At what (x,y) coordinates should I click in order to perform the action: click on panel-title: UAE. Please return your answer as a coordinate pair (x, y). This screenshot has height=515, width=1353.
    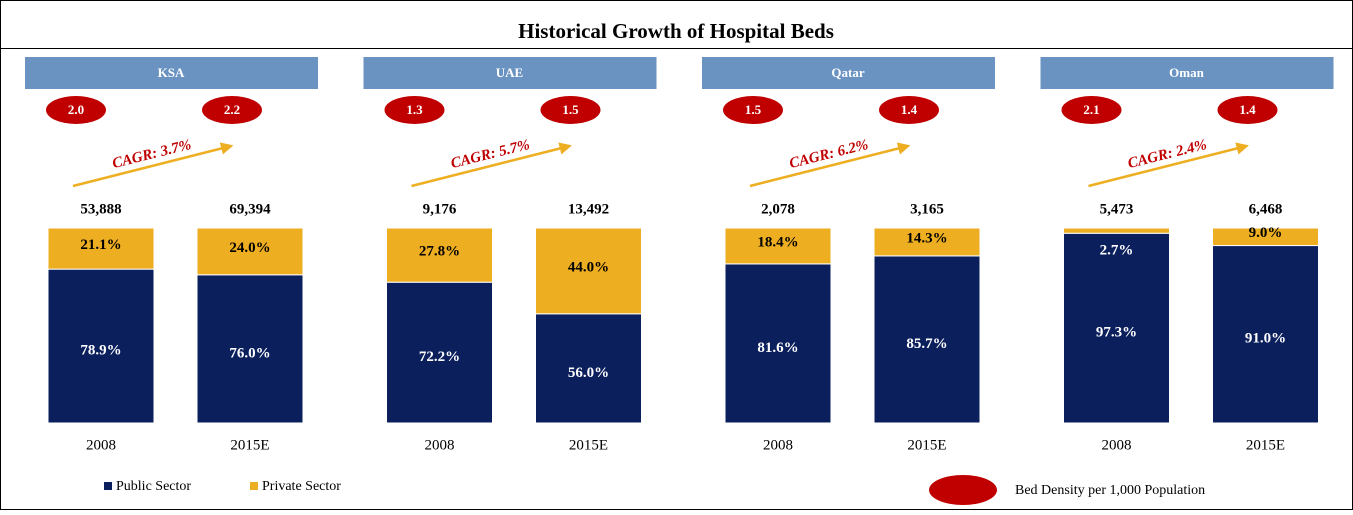
    Looking at the image, I should click on (509, 72).